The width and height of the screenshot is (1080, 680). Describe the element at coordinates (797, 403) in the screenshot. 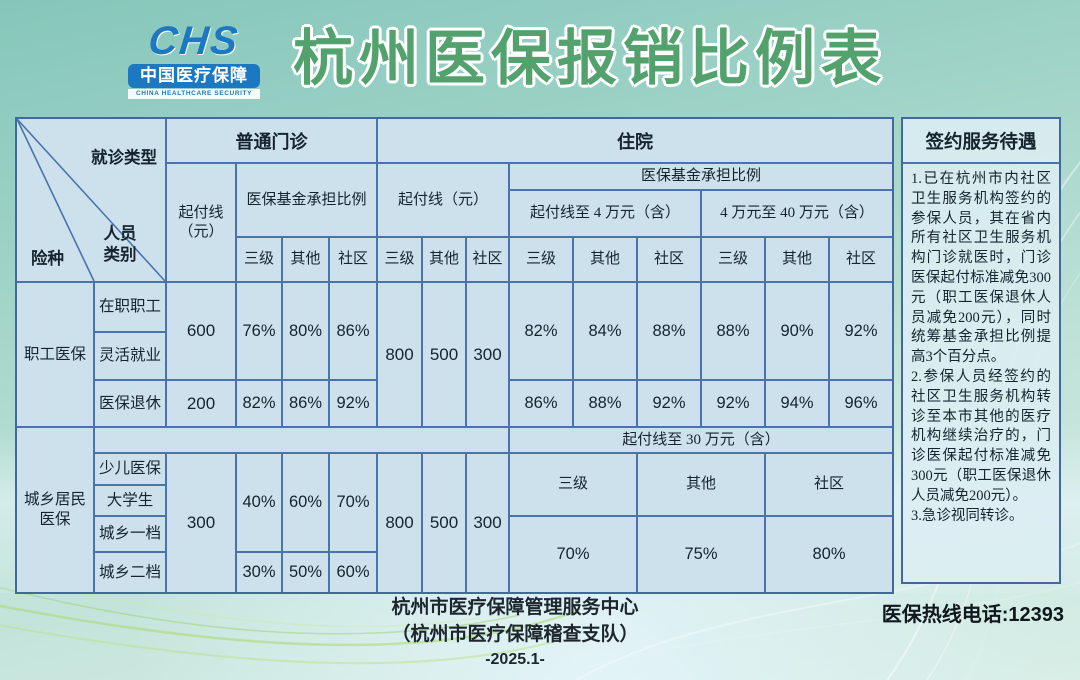

I see `value-cell: 94%` at that location.